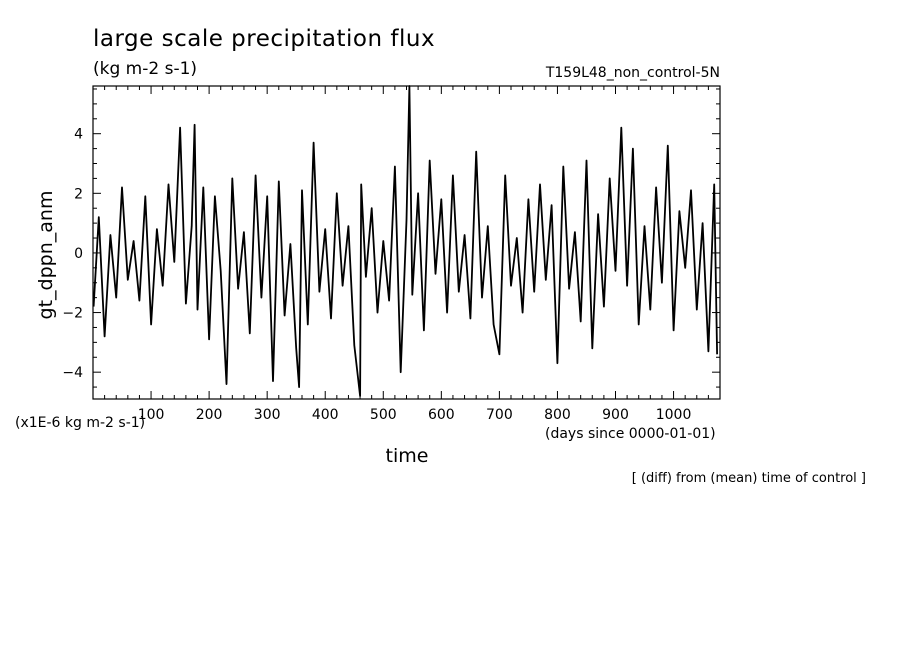 The image size is (904, 654). Describe the element at coordinates (72, 373) in the screenshot. I see `y-tick-label: −4` at that location.